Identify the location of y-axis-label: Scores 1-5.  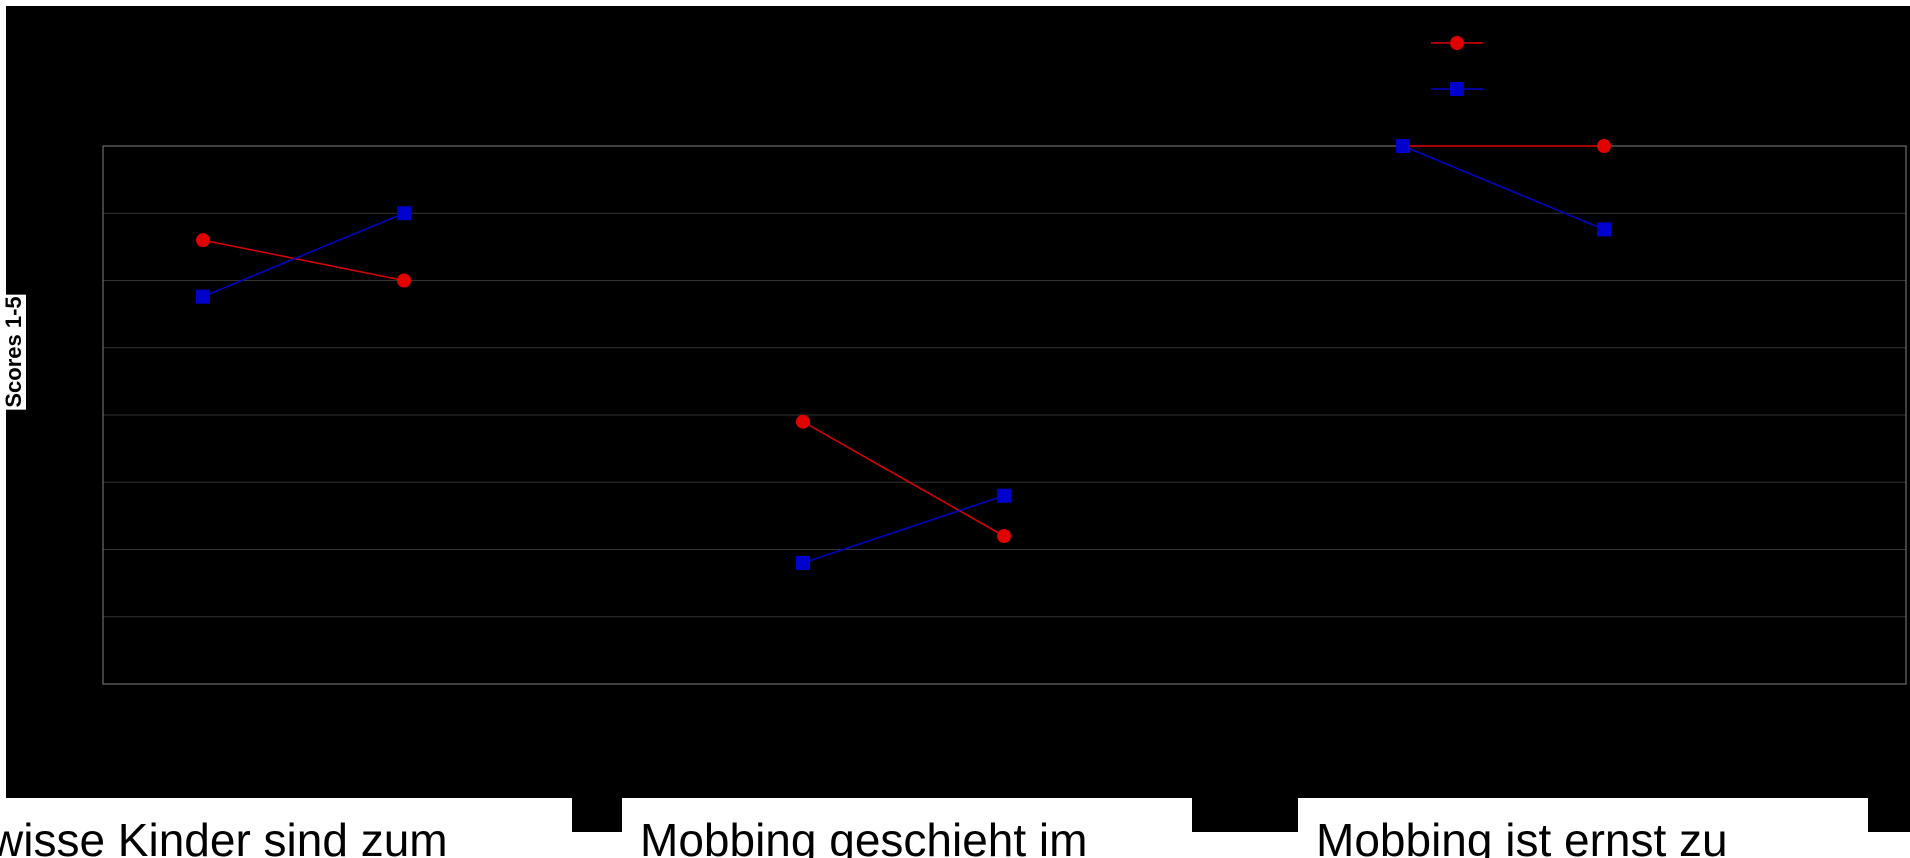
(13, 352).